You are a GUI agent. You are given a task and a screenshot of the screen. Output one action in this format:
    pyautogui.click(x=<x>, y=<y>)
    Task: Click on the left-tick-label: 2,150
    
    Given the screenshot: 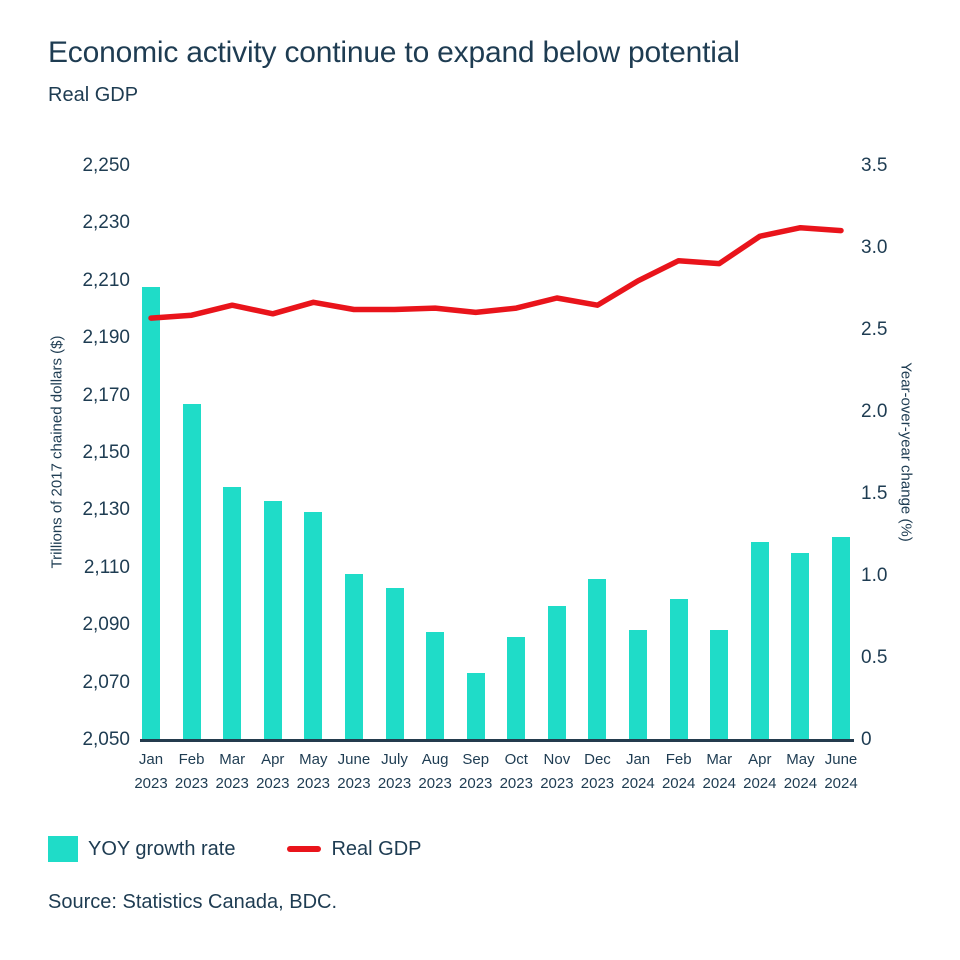 What is the action you would take?
    pyautogui.click(x=106, y=452)
    